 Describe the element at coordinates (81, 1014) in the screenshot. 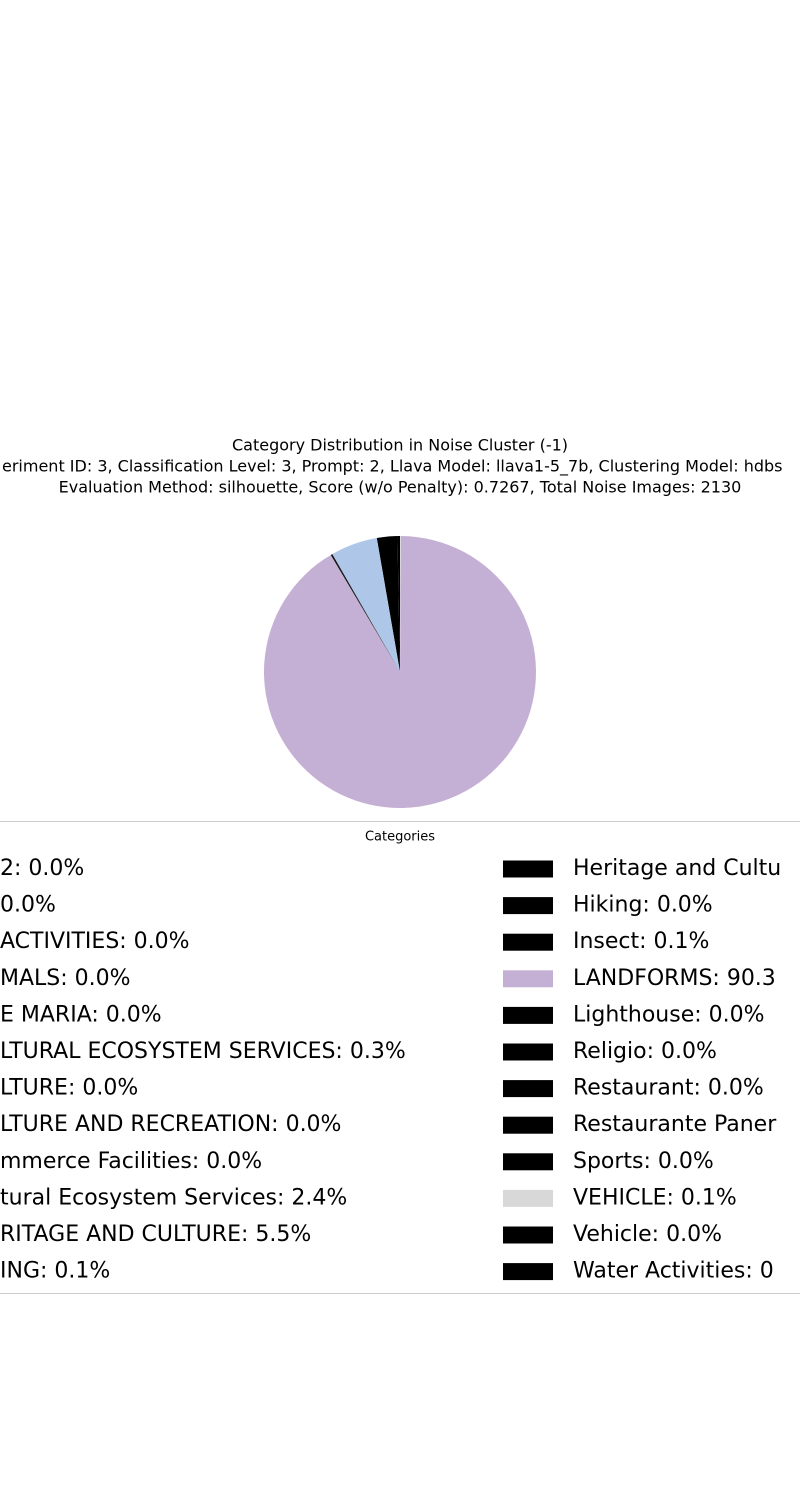

I see `legend-label: E MARIA: 0.0%` at that location.